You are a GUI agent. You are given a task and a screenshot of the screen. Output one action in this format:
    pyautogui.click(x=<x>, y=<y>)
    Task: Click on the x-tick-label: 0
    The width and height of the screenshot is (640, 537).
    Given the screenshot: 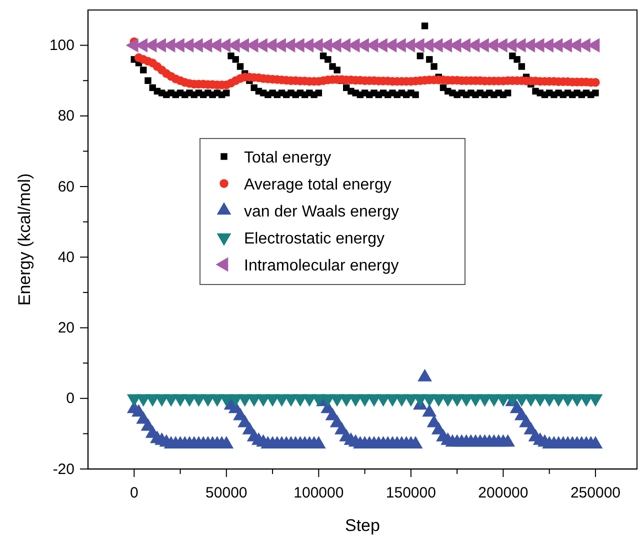 What is the action you would take?
    pyautogui.click(x=134, y=493)
    